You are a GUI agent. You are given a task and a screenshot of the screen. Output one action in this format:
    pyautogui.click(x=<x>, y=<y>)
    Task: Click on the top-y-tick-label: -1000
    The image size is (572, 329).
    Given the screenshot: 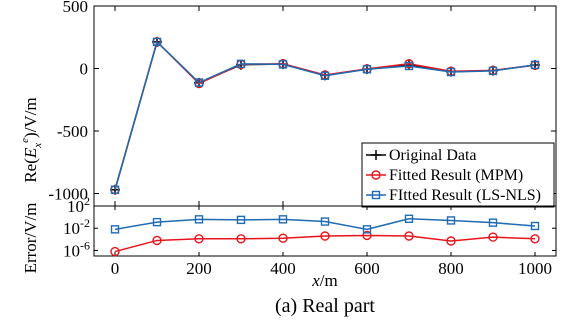 What is the action you would take?
    pyautogui.click(x=68, y=194)
    